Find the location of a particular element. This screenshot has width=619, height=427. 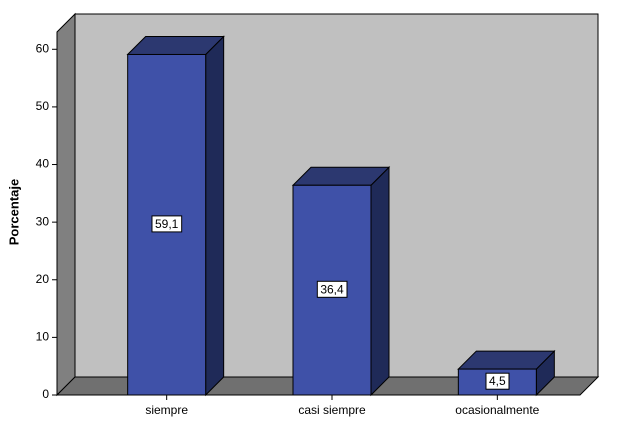

y-tick-label: 50 is located at coordinates (43, 106).